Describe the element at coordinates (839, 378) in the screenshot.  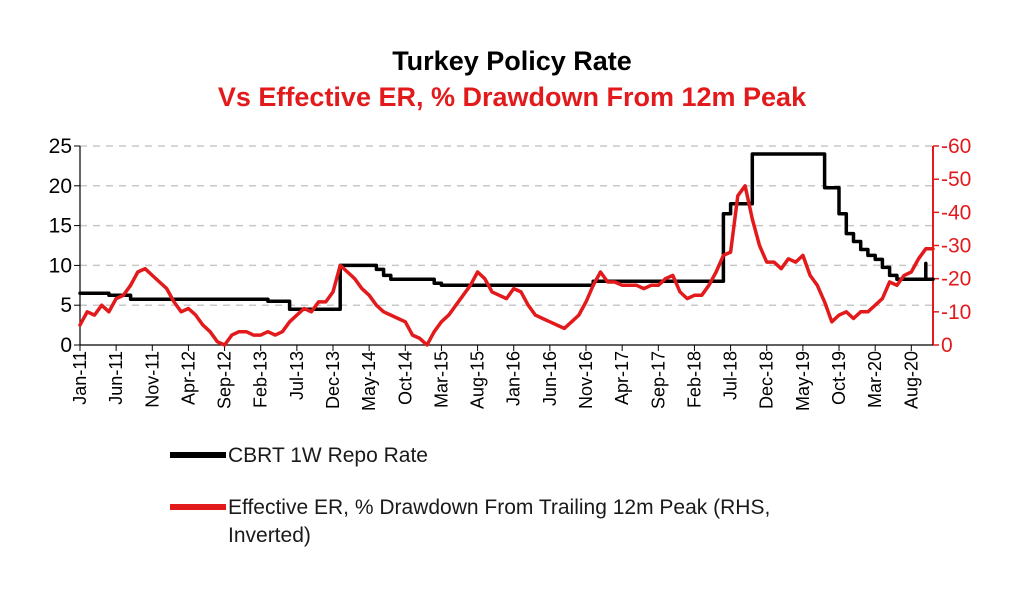
I see `x-tick-label: Oct-19` at that location.